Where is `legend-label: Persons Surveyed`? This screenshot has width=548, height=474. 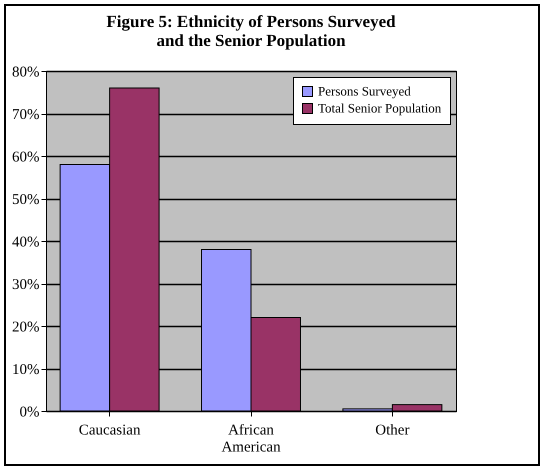 legend-label: Persons Surveyed is located at coordinates (365, 91).